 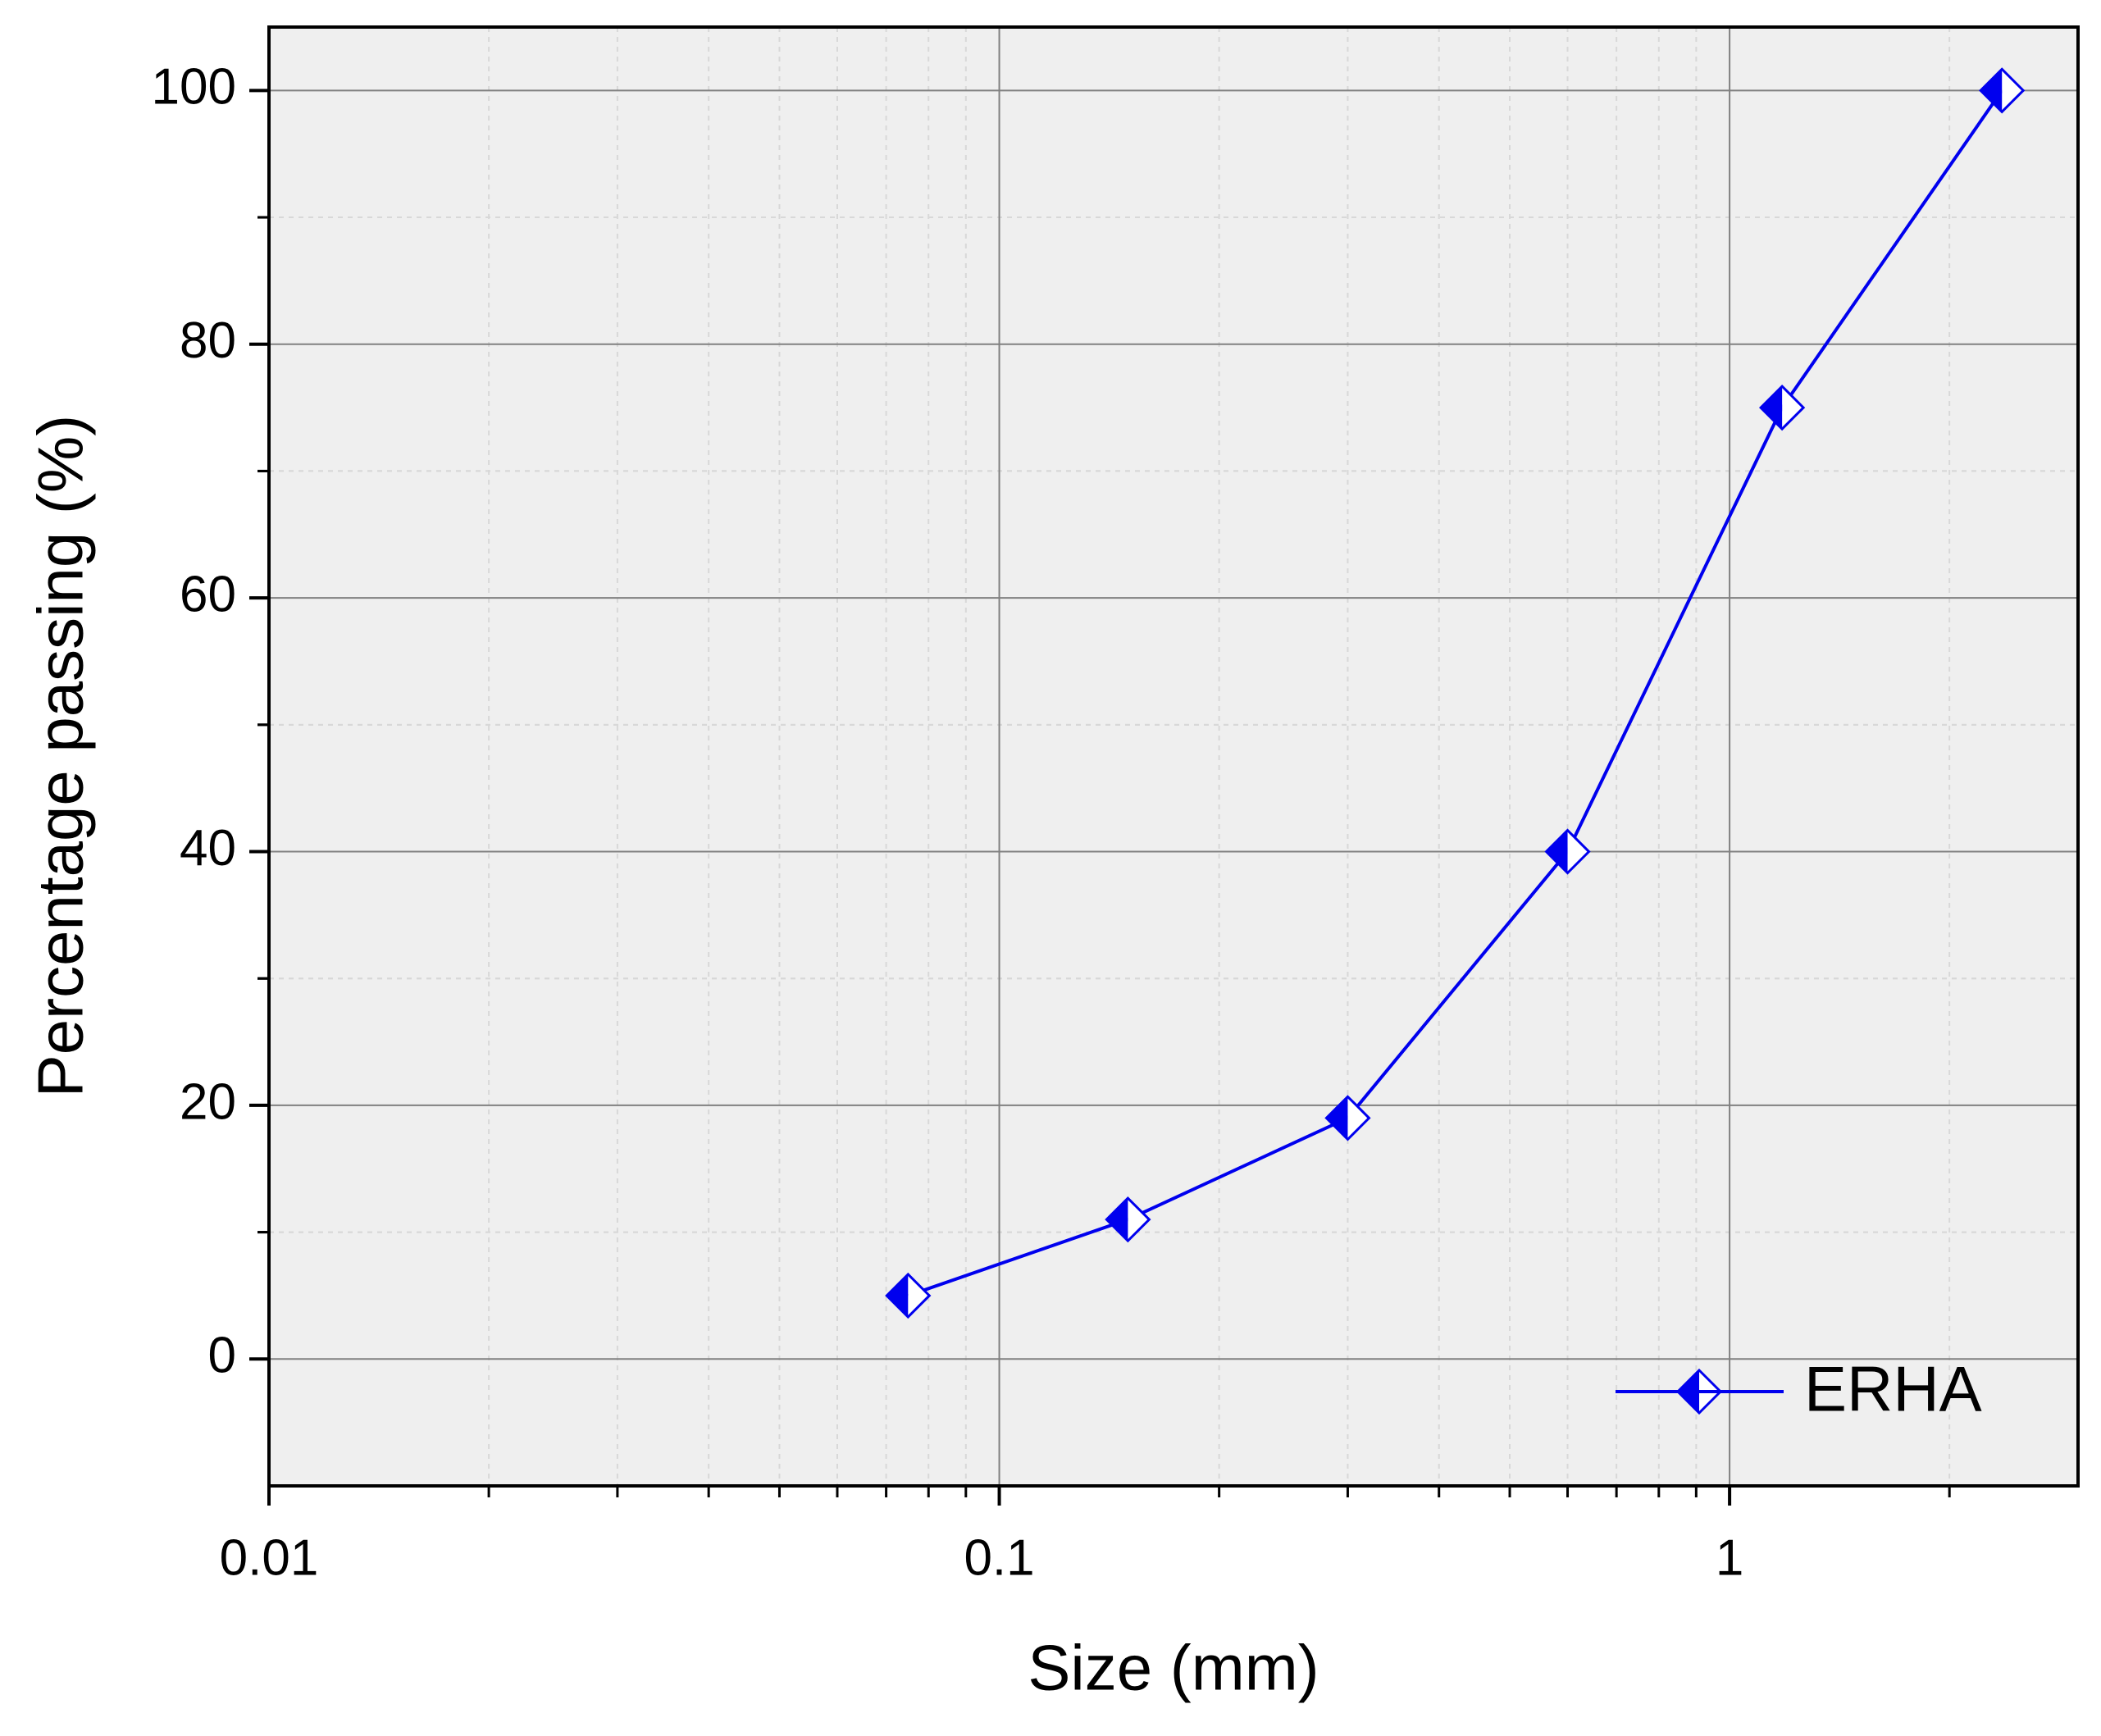 I want to click on y-tick-label: 20, so click(x=208, y=1102).